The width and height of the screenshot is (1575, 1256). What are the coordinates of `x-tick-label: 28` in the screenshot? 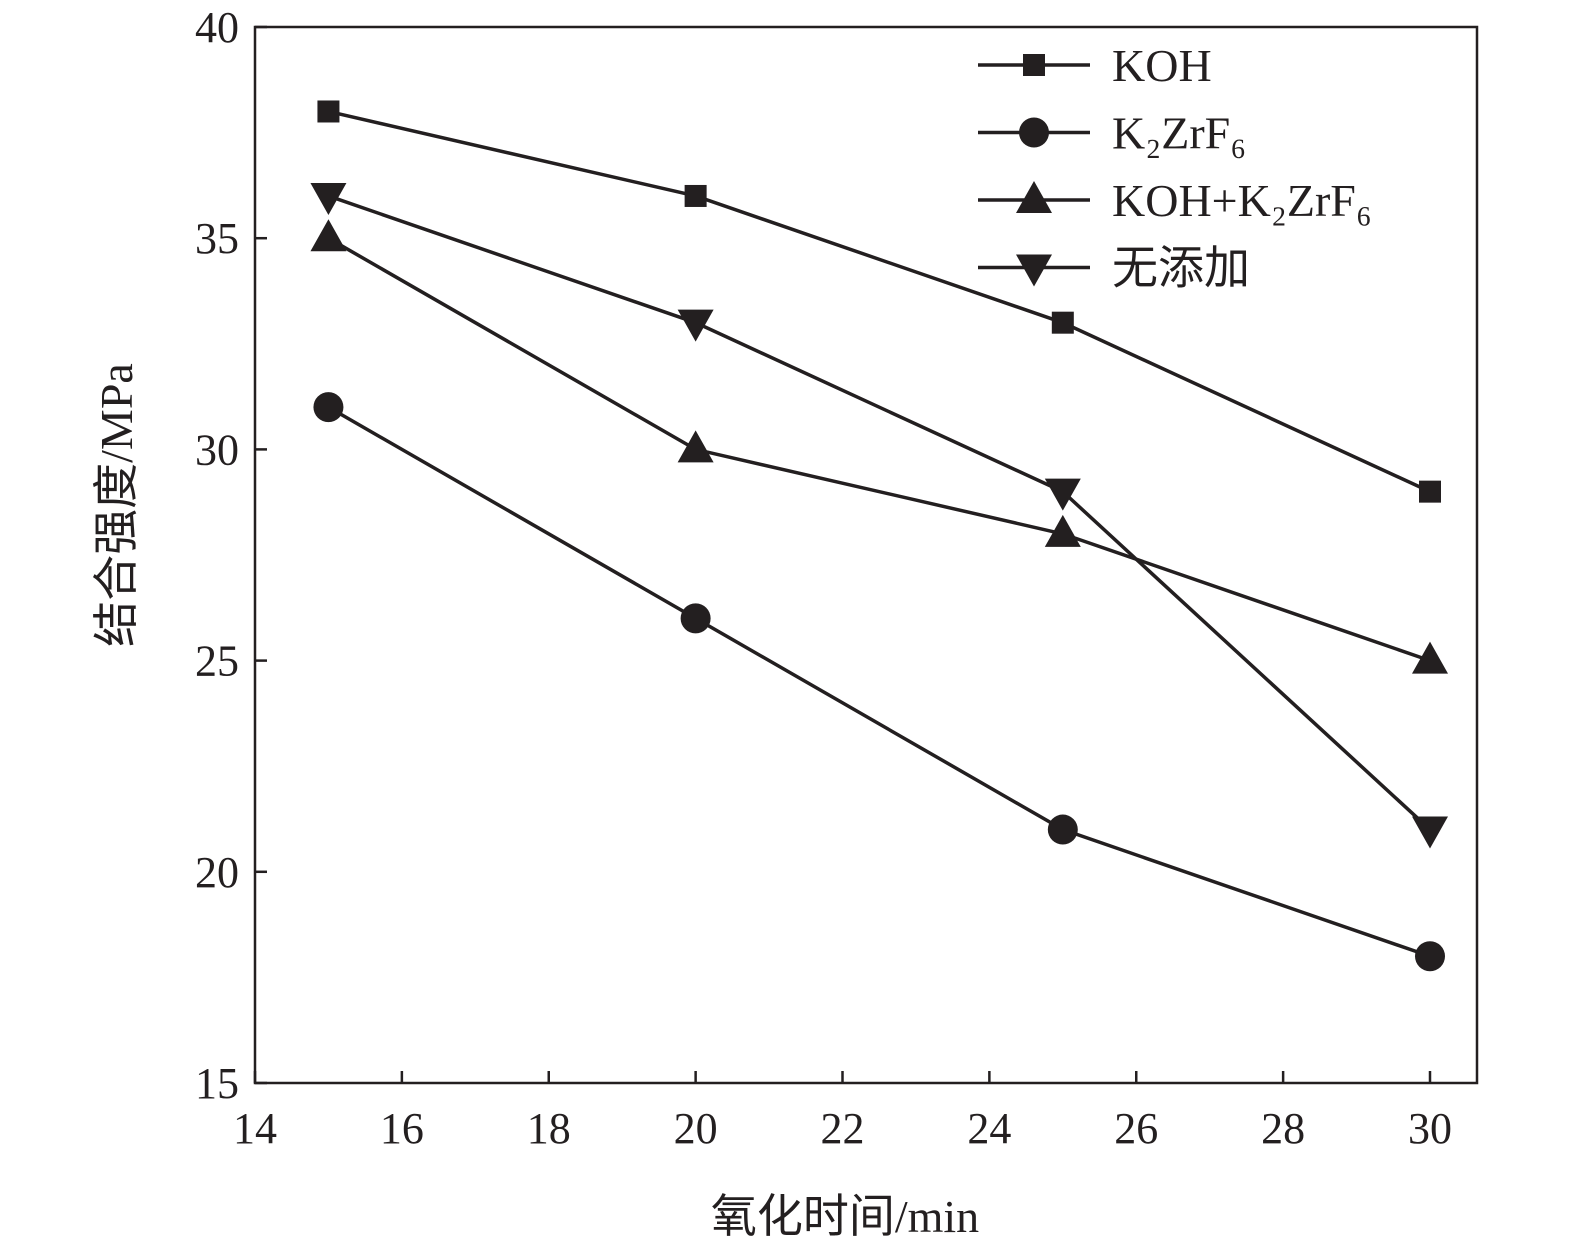 It's located at (1283, 1128).